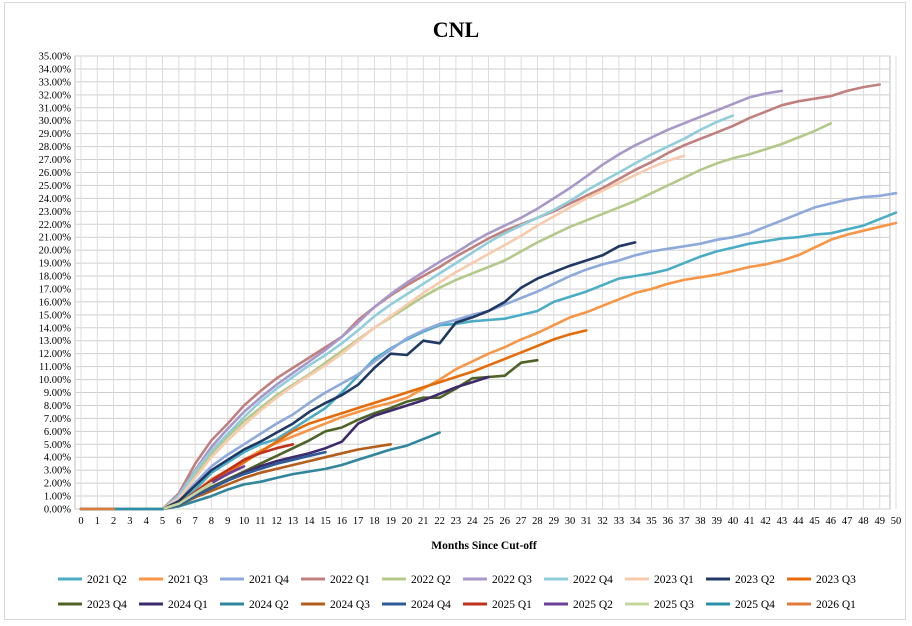 This screenshot has height=626, width=912. Describe the element at coordinates (80, 521) in the screenshot. I see `x-tick-label: 0` at that location.